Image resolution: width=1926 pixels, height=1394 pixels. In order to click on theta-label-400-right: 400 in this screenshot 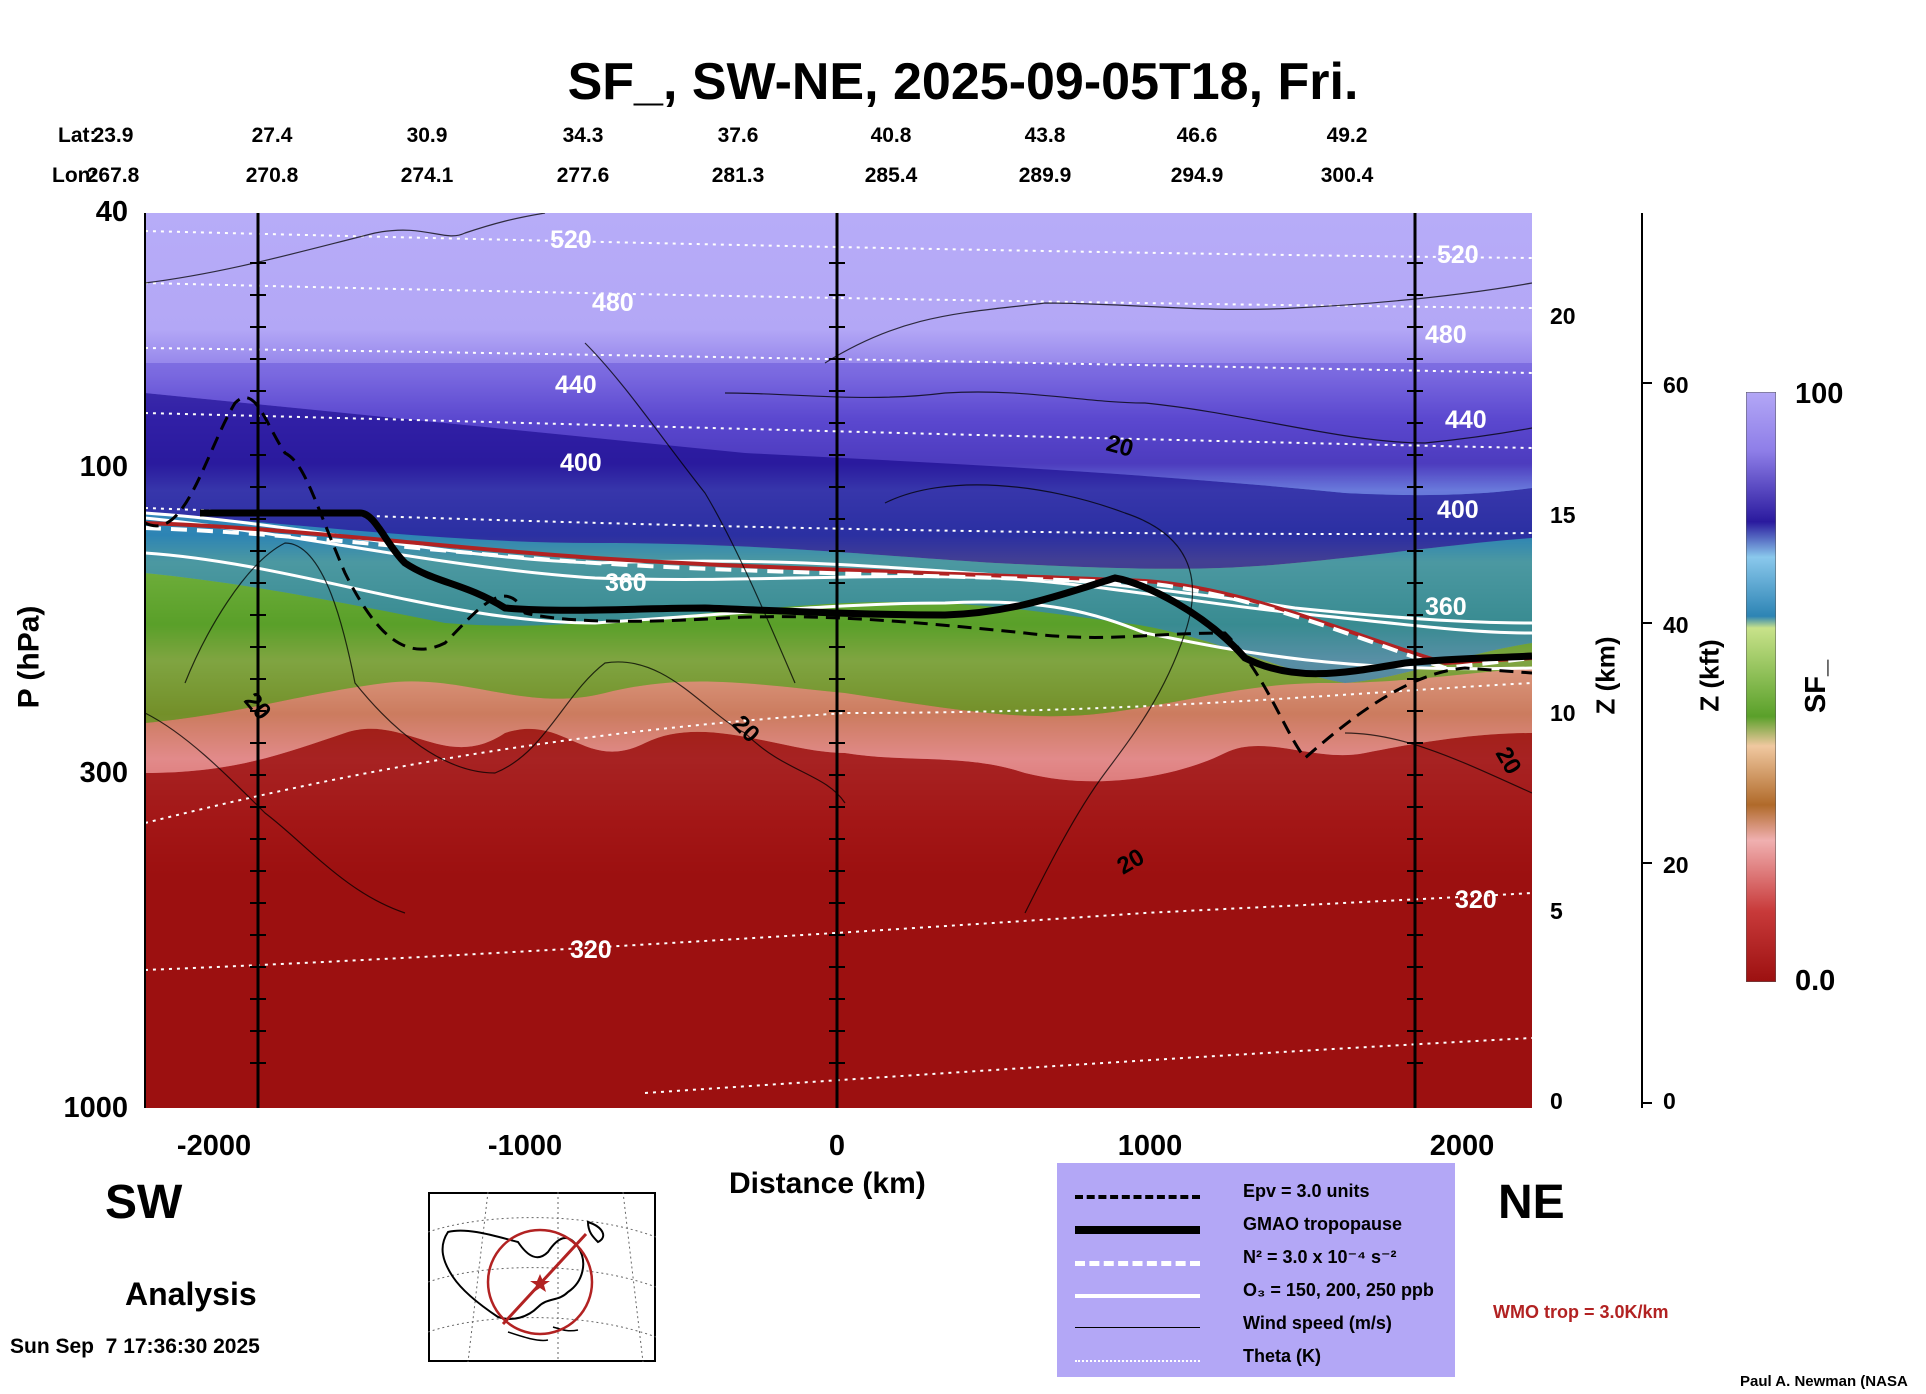, I will do `click(1458, 510)`.